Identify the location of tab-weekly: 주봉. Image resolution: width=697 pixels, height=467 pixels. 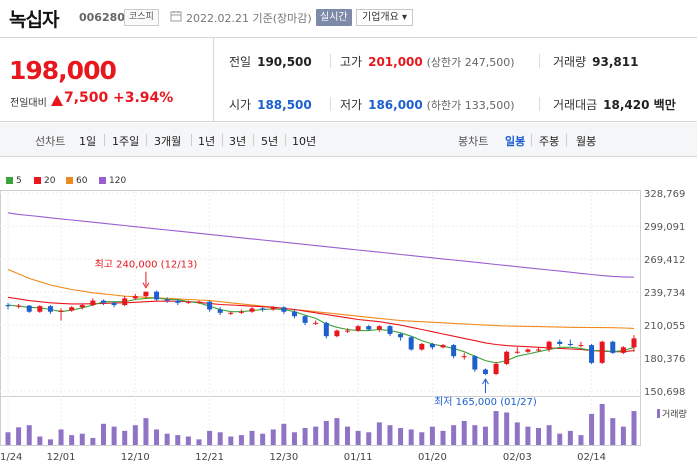
(549, 141).